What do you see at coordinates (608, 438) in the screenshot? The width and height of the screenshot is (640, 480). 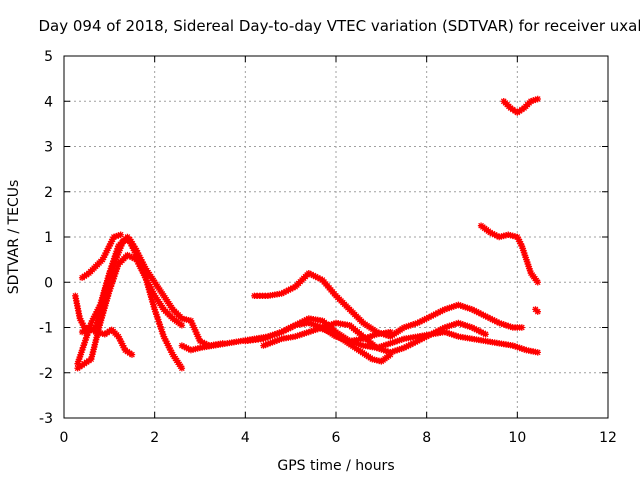 I see `x-tick-label: 12` at bounding box center [608, 438].